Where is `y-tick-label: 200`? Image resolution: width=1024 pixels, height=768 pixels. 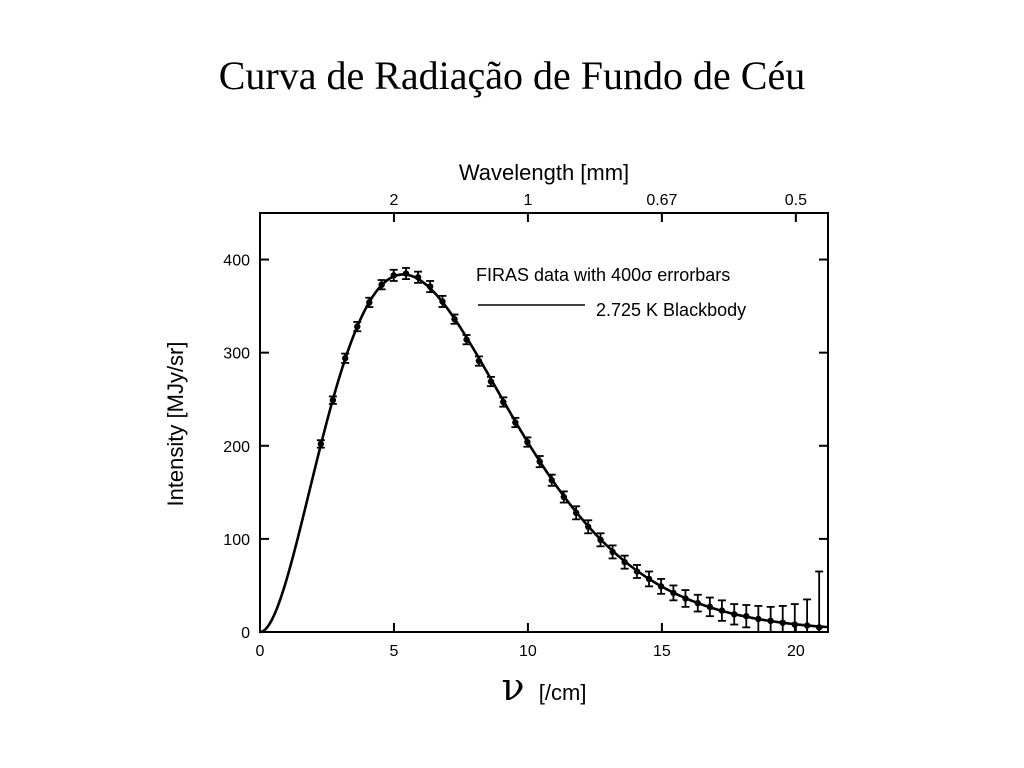 y-tick-label: 200 is located at coordinates (236, 447).